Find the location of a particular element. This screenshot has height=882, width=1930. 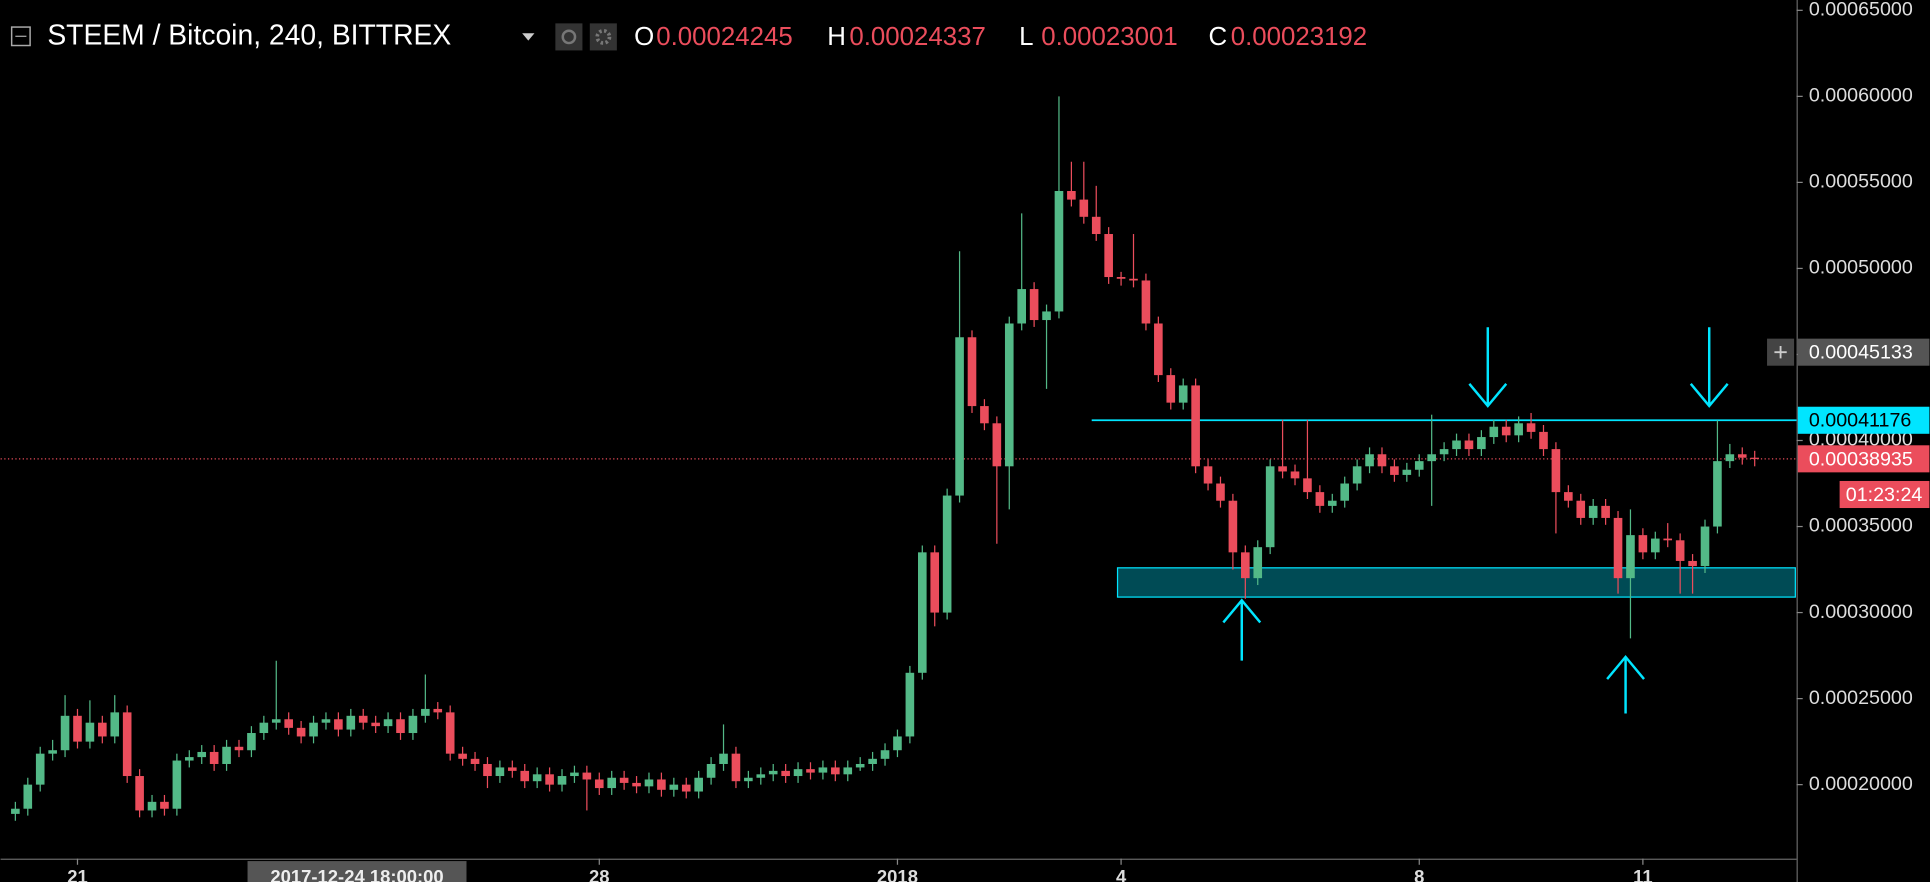

ohlc-value: 0.00023001 is located at coordinates (1109, 37).